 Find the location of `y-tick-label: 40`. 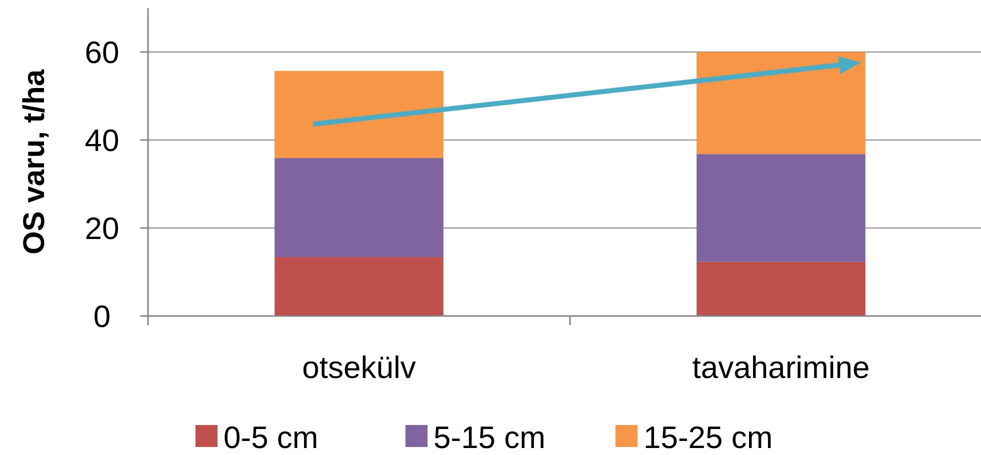

y-tick-label: 40 is located at coordinates (102, 140).